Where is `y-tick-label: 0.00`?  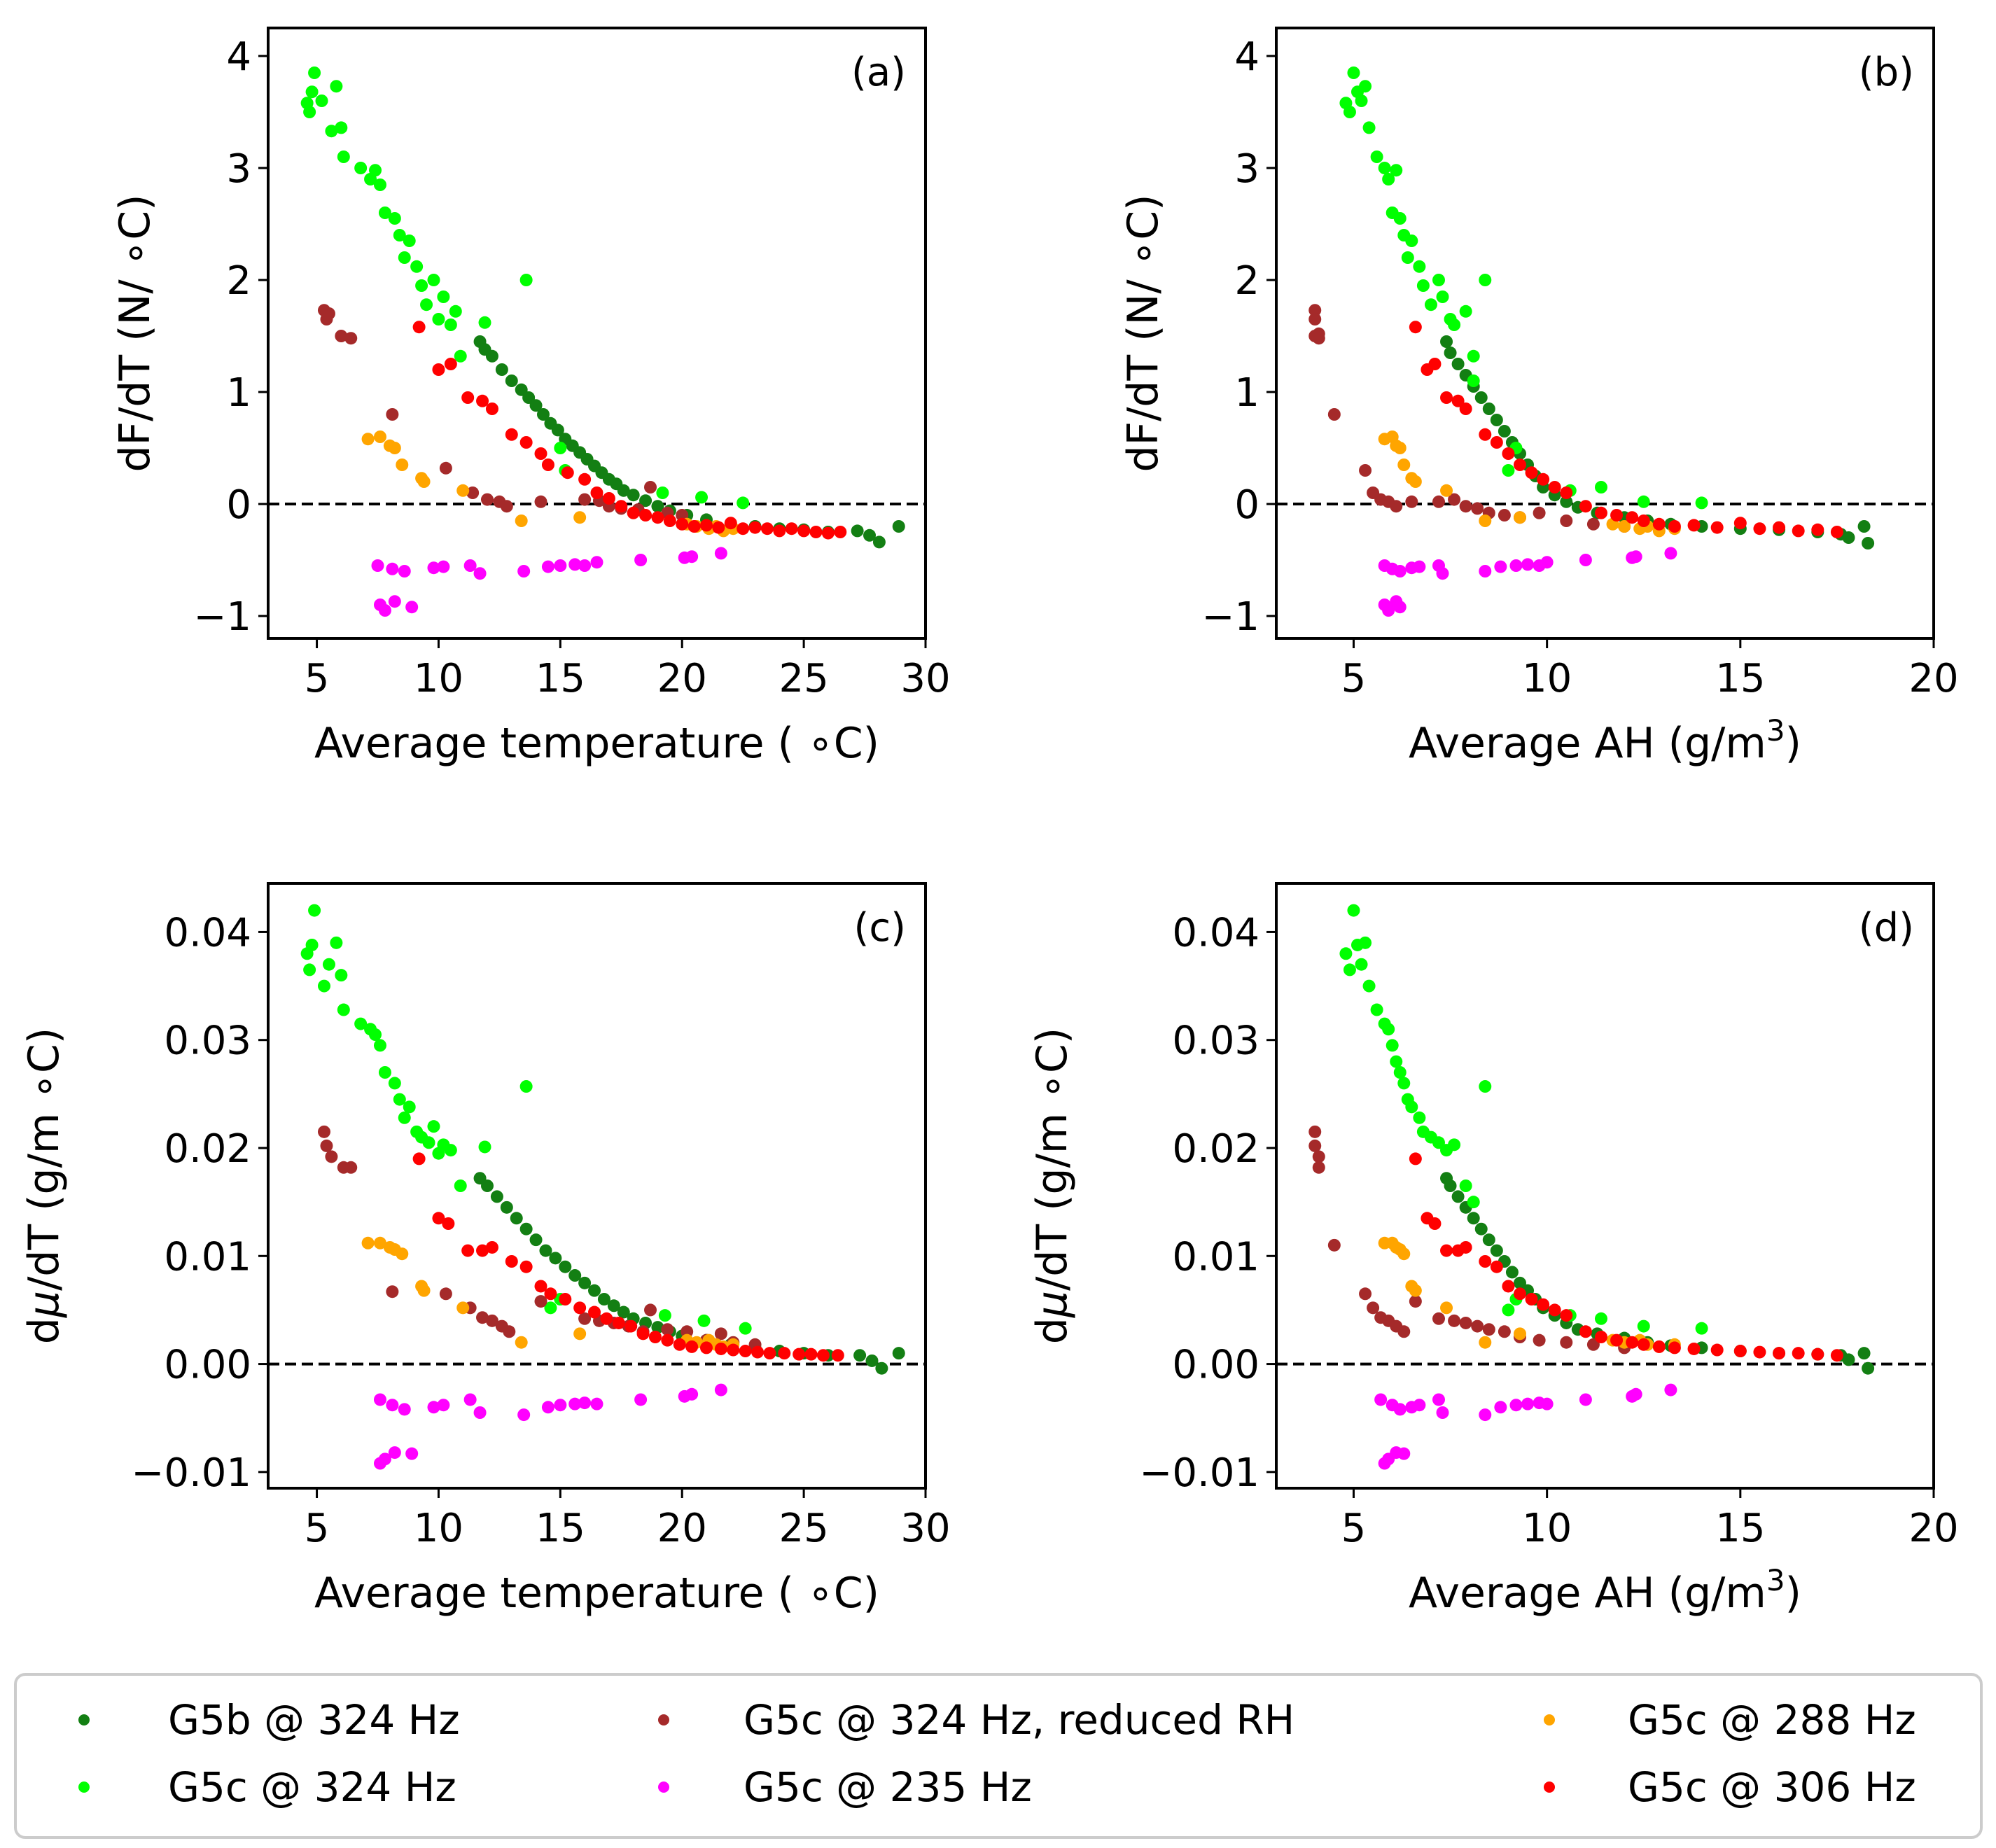
y-tick-label: 0.00 is located at coordinates (208, 1365).